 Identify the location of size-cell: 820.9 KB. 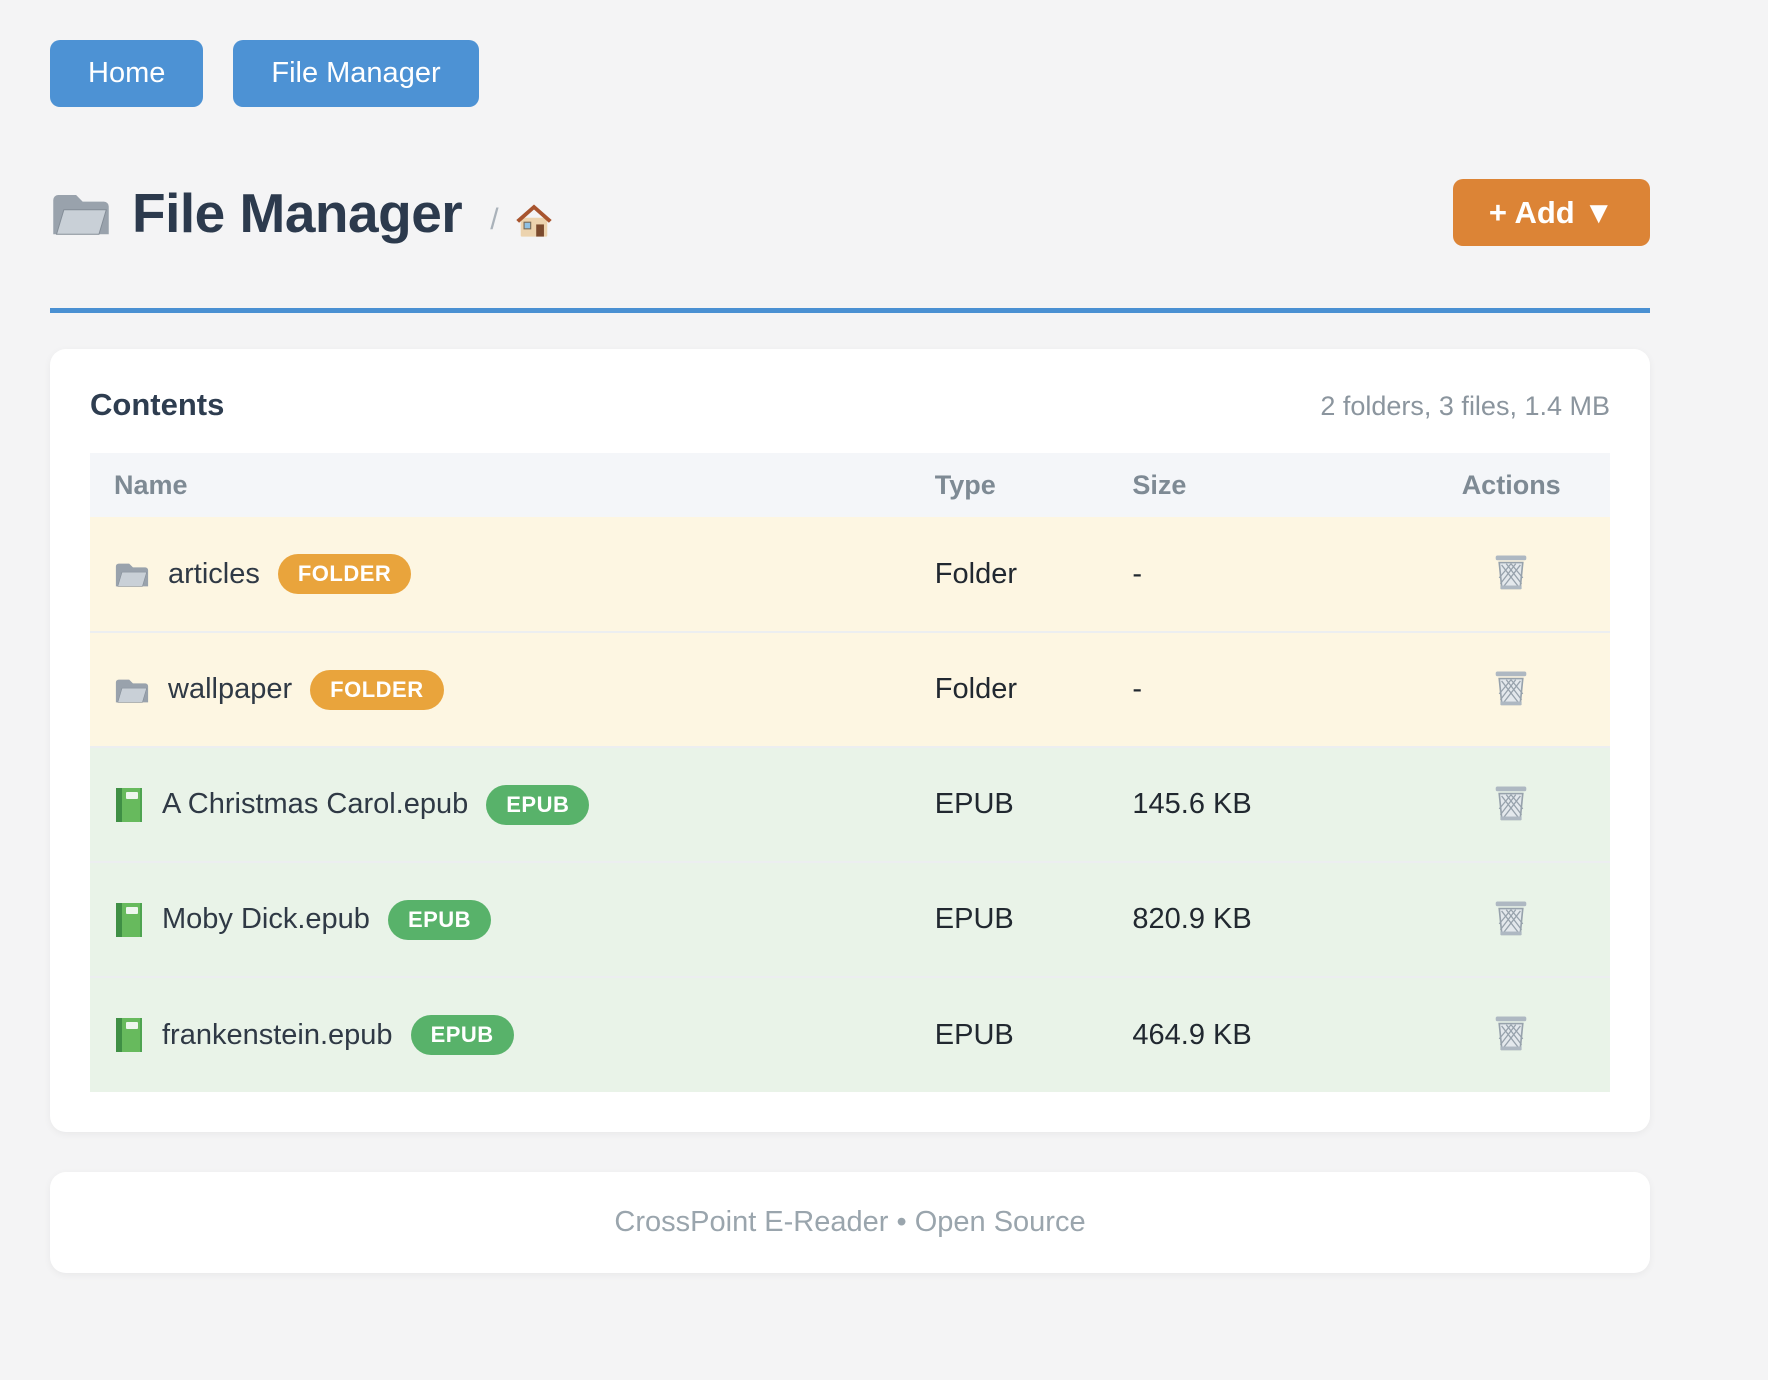
(1192, 919).